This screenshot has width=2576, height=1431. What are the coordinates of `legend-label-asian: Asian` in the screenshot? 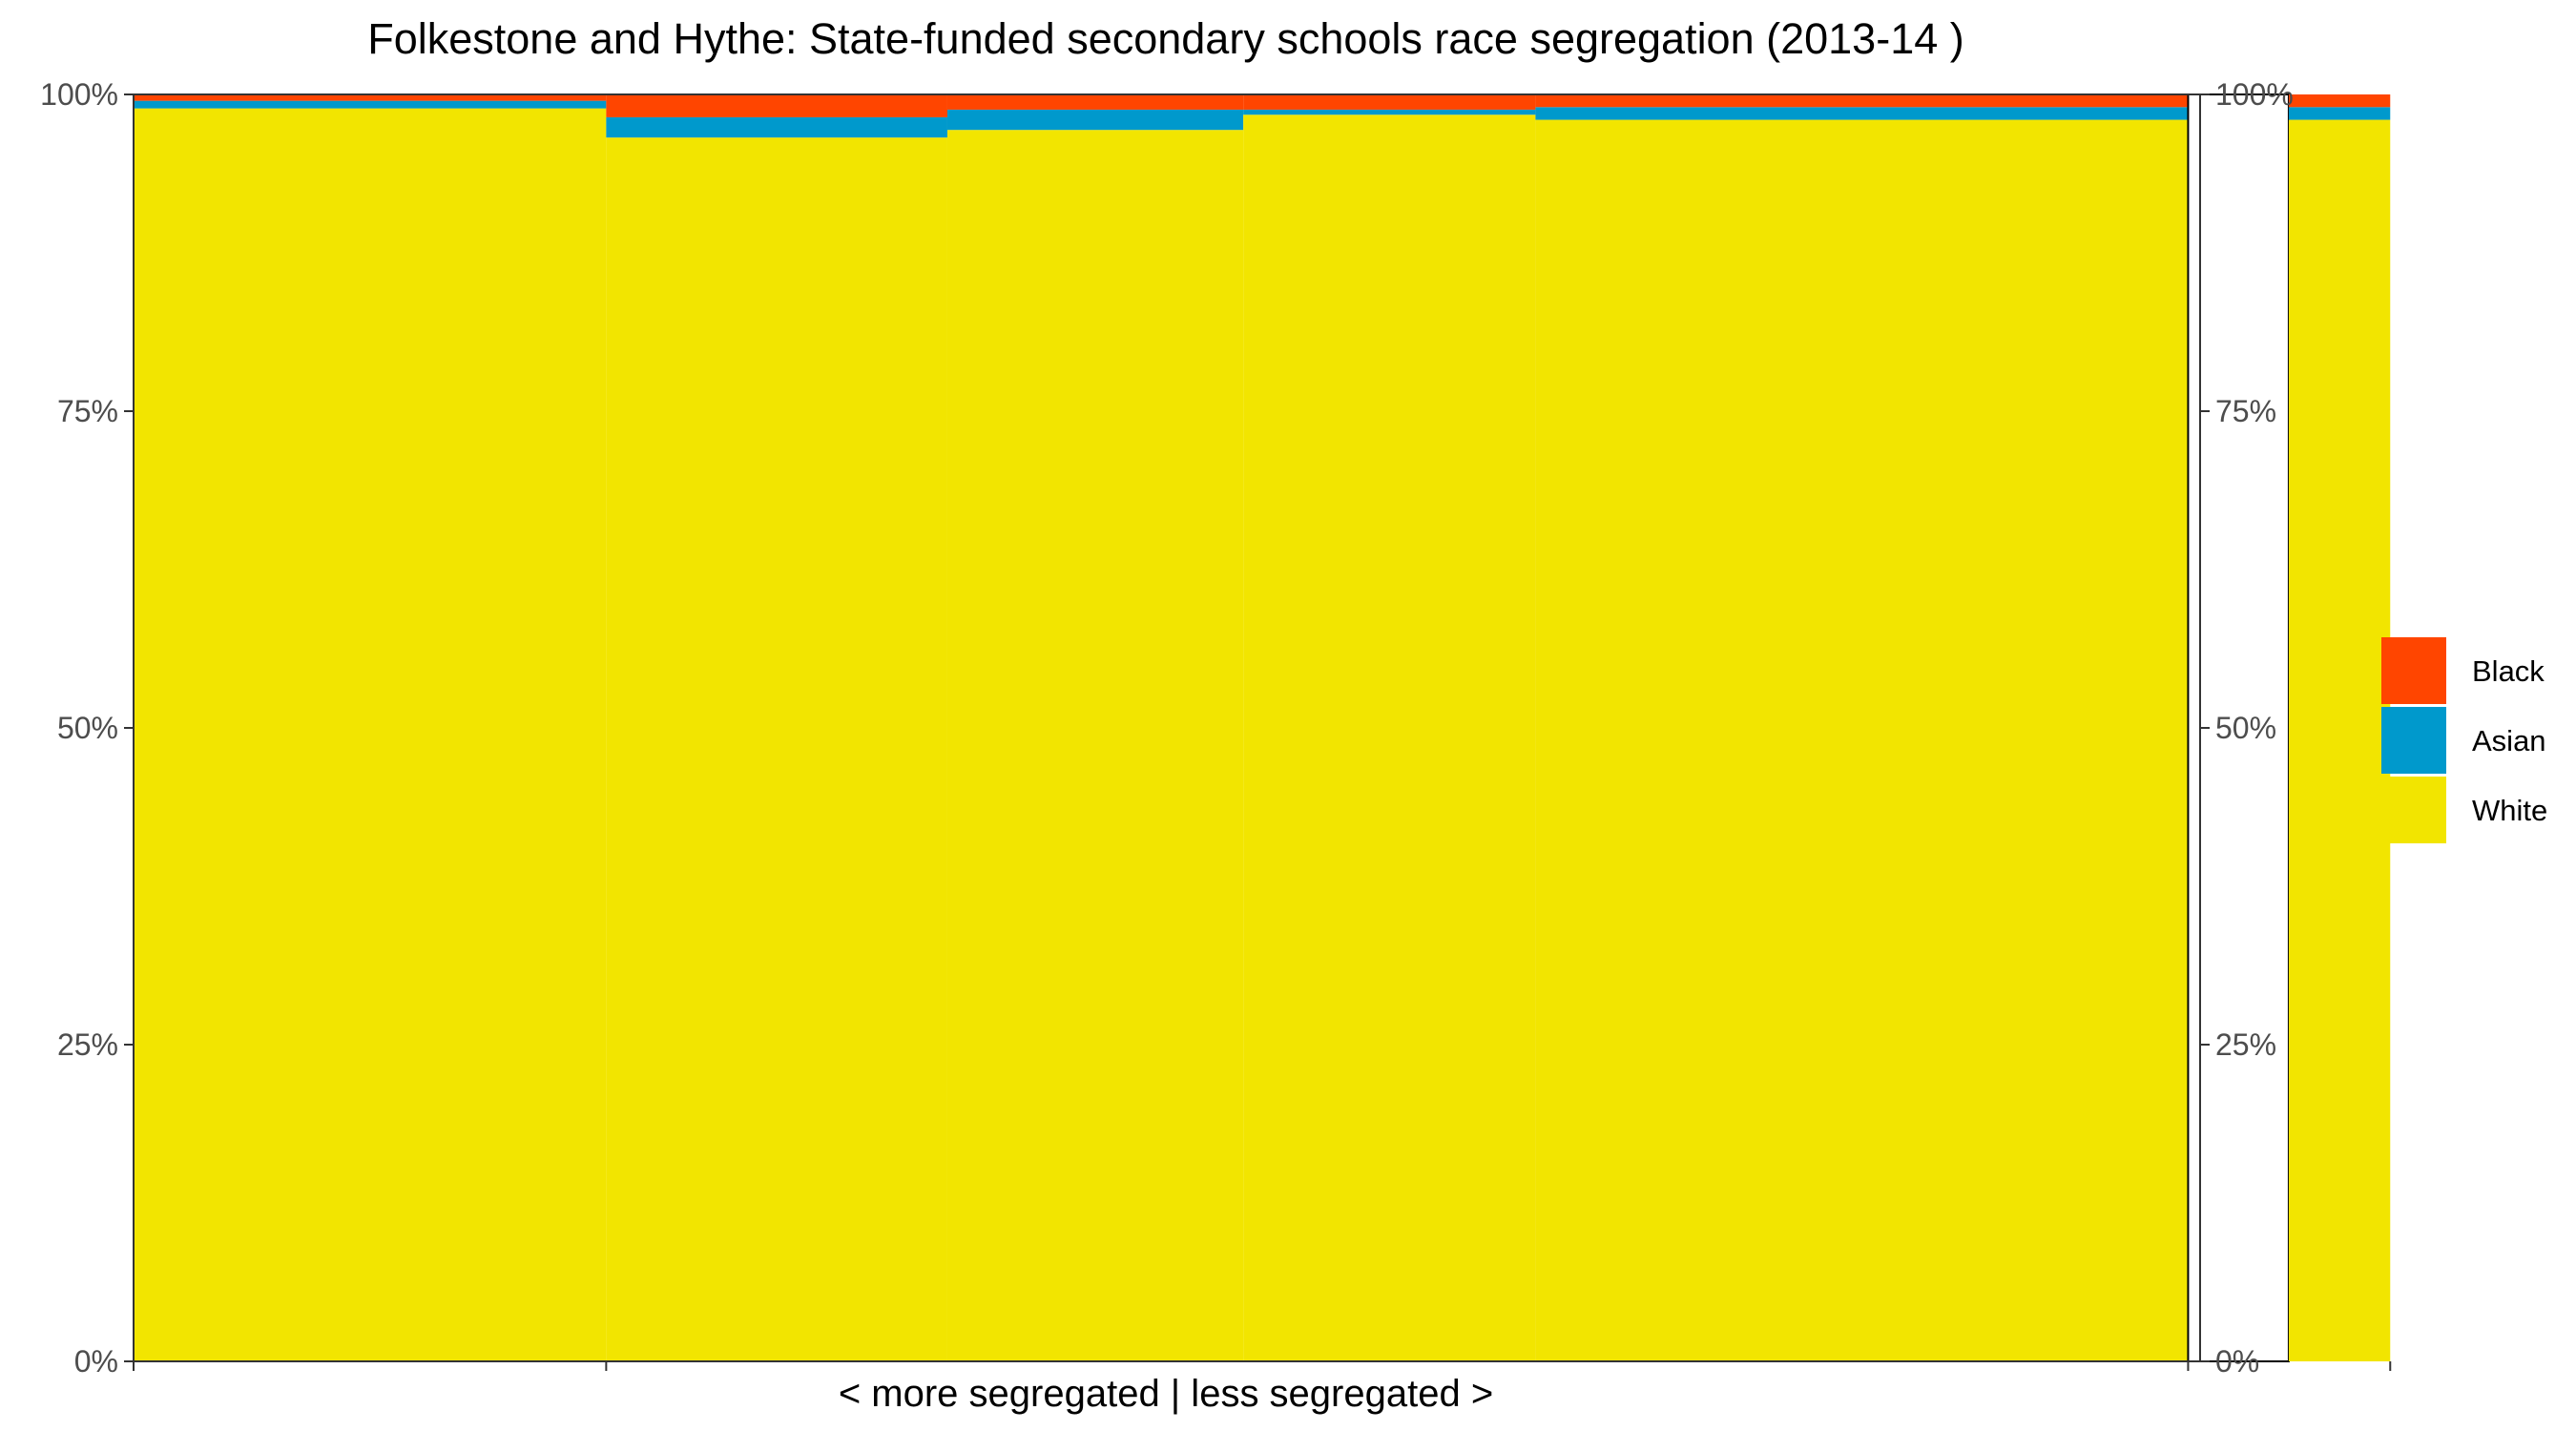 It's located at (2509, 740).